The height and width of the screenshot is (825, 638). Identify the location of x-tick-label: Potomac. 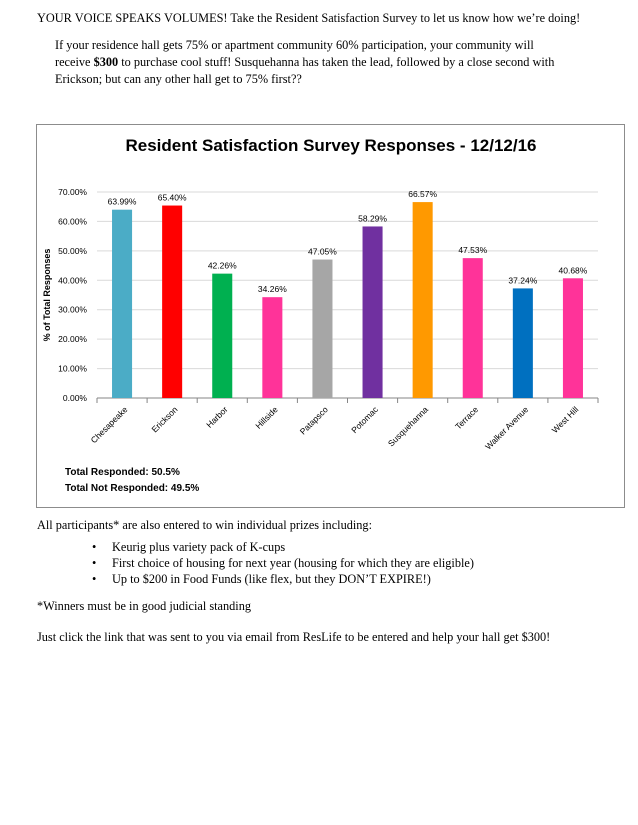
(364, 419).